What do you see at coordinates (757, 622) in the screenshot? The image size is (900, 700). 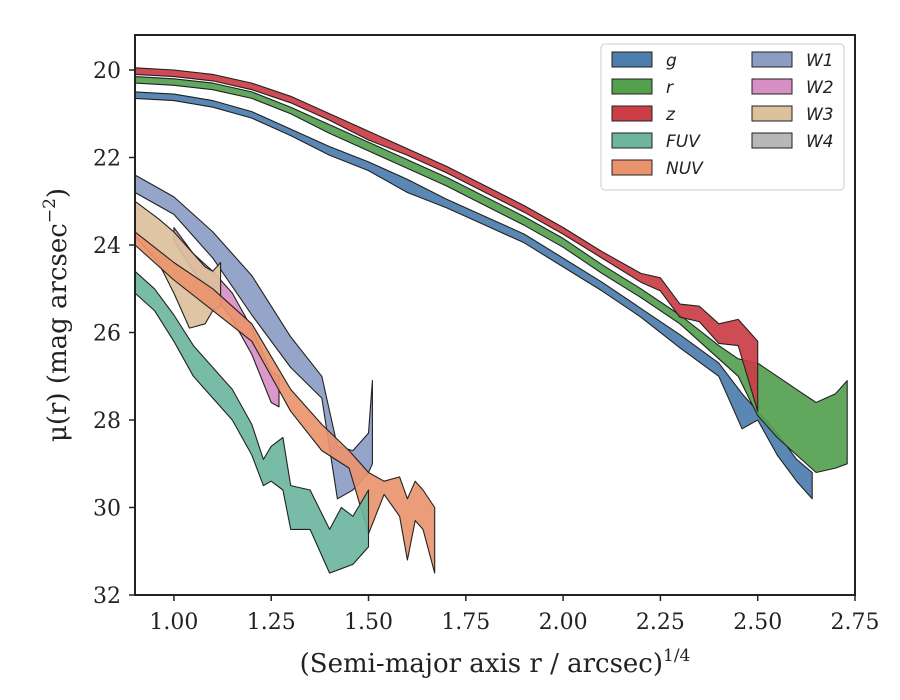 I see `x-tick-label: 2.50` at bounding box center [757, 622].